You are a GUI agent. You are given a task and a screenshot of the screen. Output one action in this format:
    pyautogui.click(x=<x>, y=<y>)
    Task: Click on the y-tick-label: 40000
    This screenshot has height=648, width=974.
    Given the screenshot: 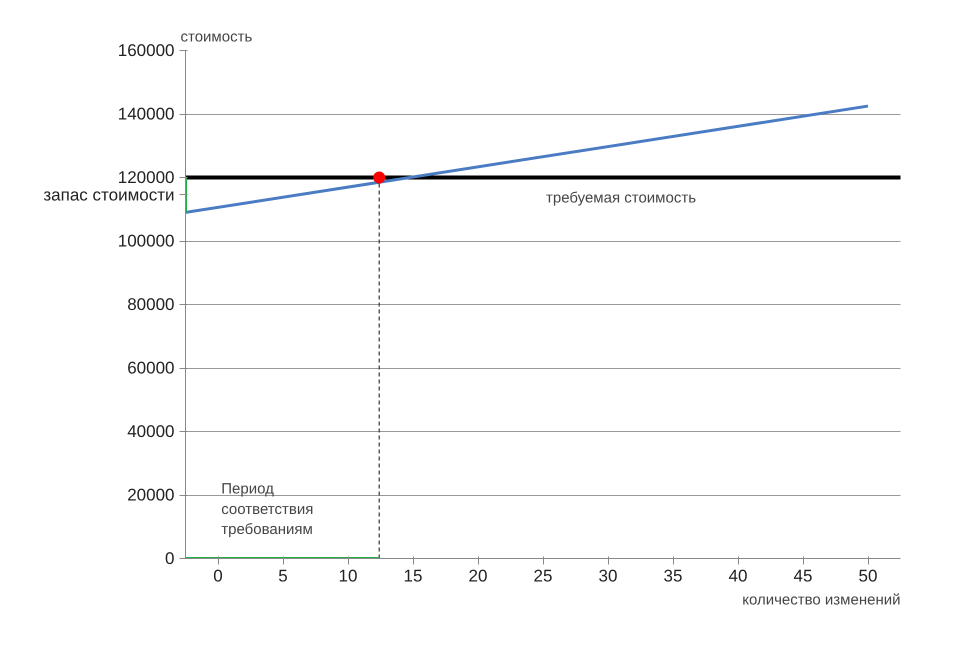 What is the action you would take?
    pyautogui.click(x=151, y=431)
    